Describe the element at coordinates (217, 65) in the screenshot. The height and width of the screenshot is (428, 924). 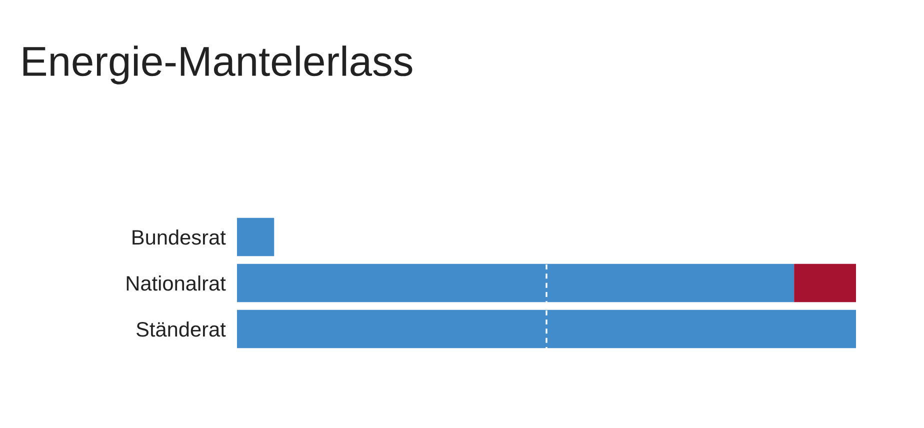
I see `chart-title: Energie-Mantelerlass` at that location.